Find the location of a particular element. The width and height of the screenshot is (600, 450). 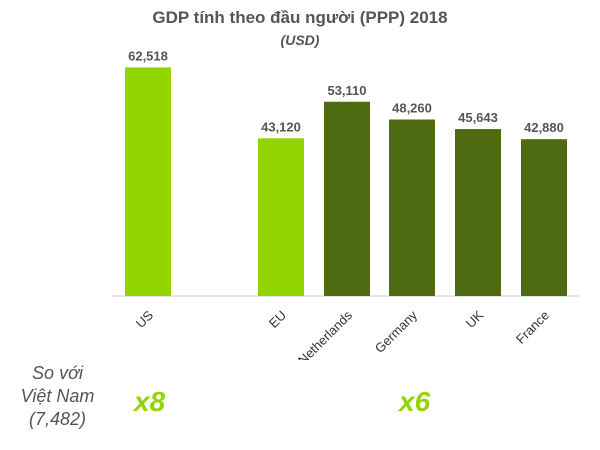

tick-label-netherlands: Netherlands is located at coordinates (325, 333).